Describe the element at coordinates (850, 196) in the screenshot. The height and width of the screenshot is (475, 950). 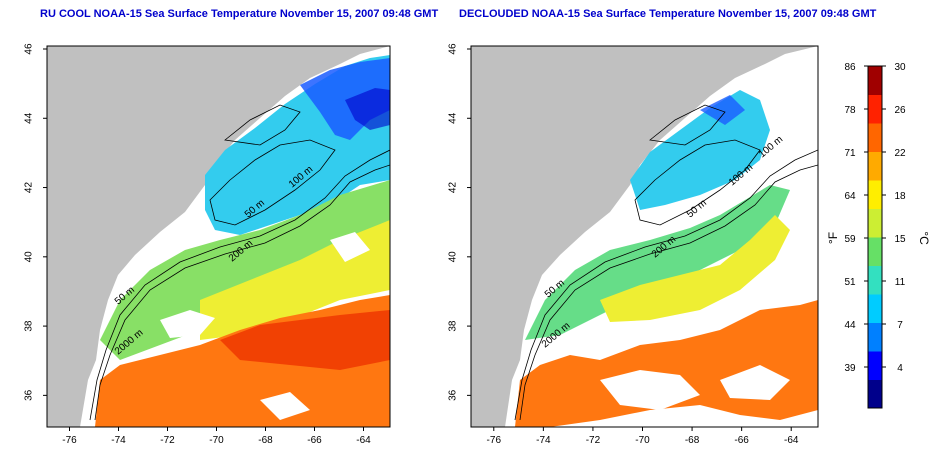
I see `colorbar-label-f: 64` at that location.